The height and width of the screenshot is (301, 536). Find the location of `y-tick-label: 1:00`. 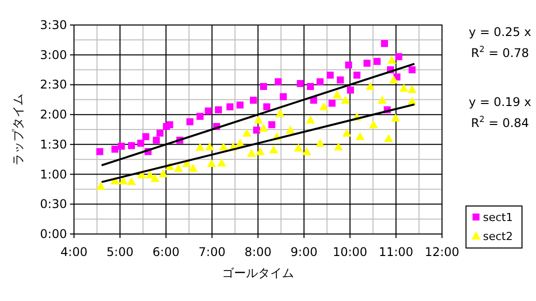

y-tick-label: 1:00 is located at coordinates (53, 174).